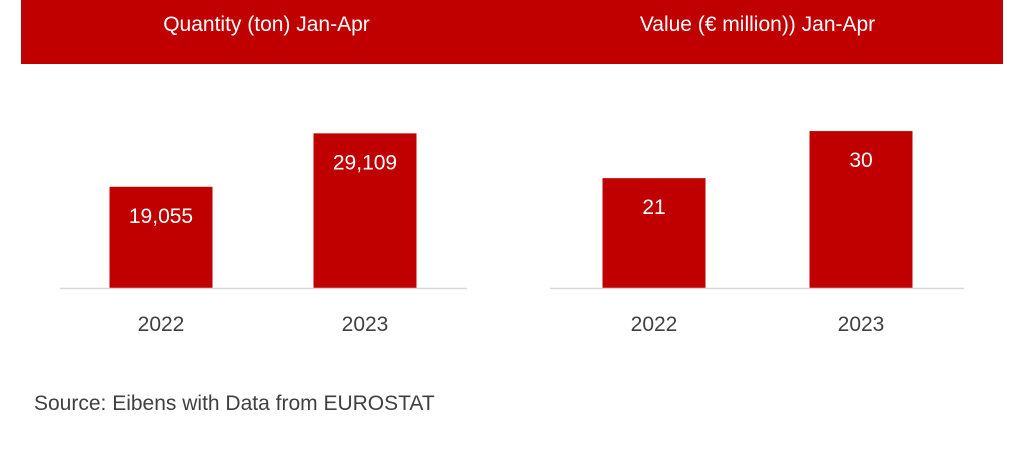 This screenshot has width=1024, height=453. Describe the element at coordinates (161, 324) in the screenshot. I see `x-tick-label-0-0: 2022` at that location.